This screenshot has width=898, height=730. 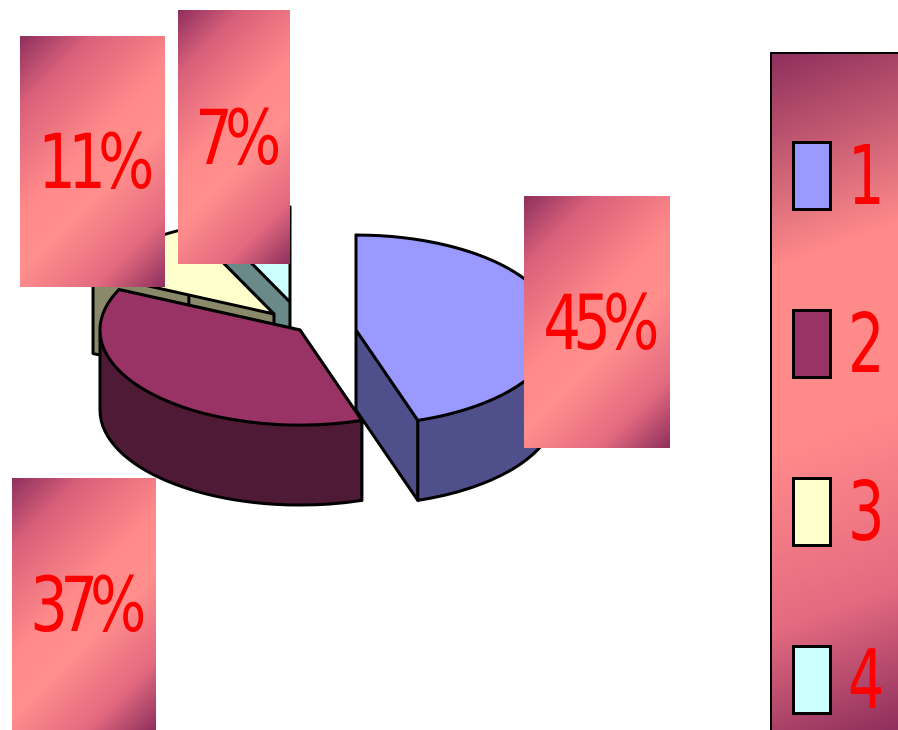 What do you see at coordinates (87, 604) in the screenshot?
I see `data-label-text-slice-2: 37%` at bounding box center [87, 604].